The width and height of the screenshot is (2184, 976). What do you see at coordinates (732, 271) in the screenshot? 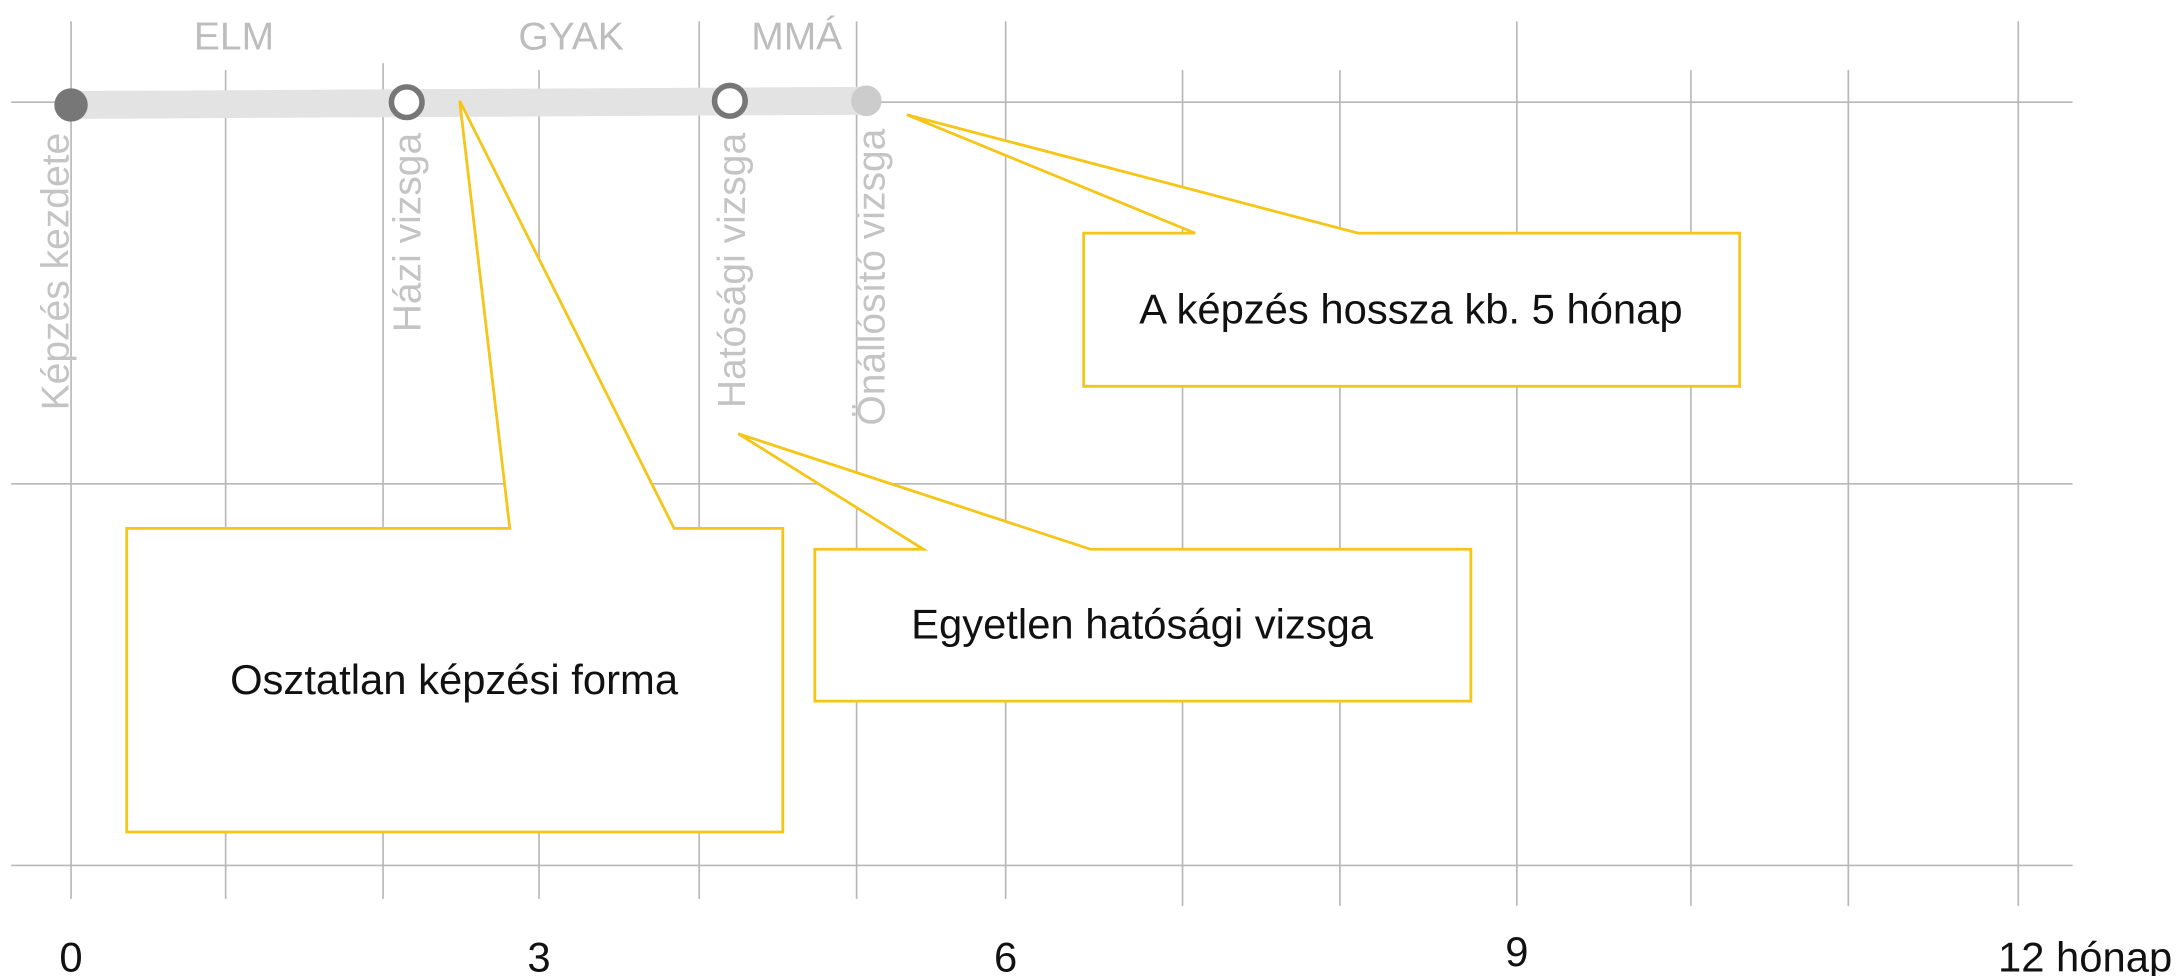
I see `milestone-label: Hatósági vizsga` at bounding box center [732, 271].